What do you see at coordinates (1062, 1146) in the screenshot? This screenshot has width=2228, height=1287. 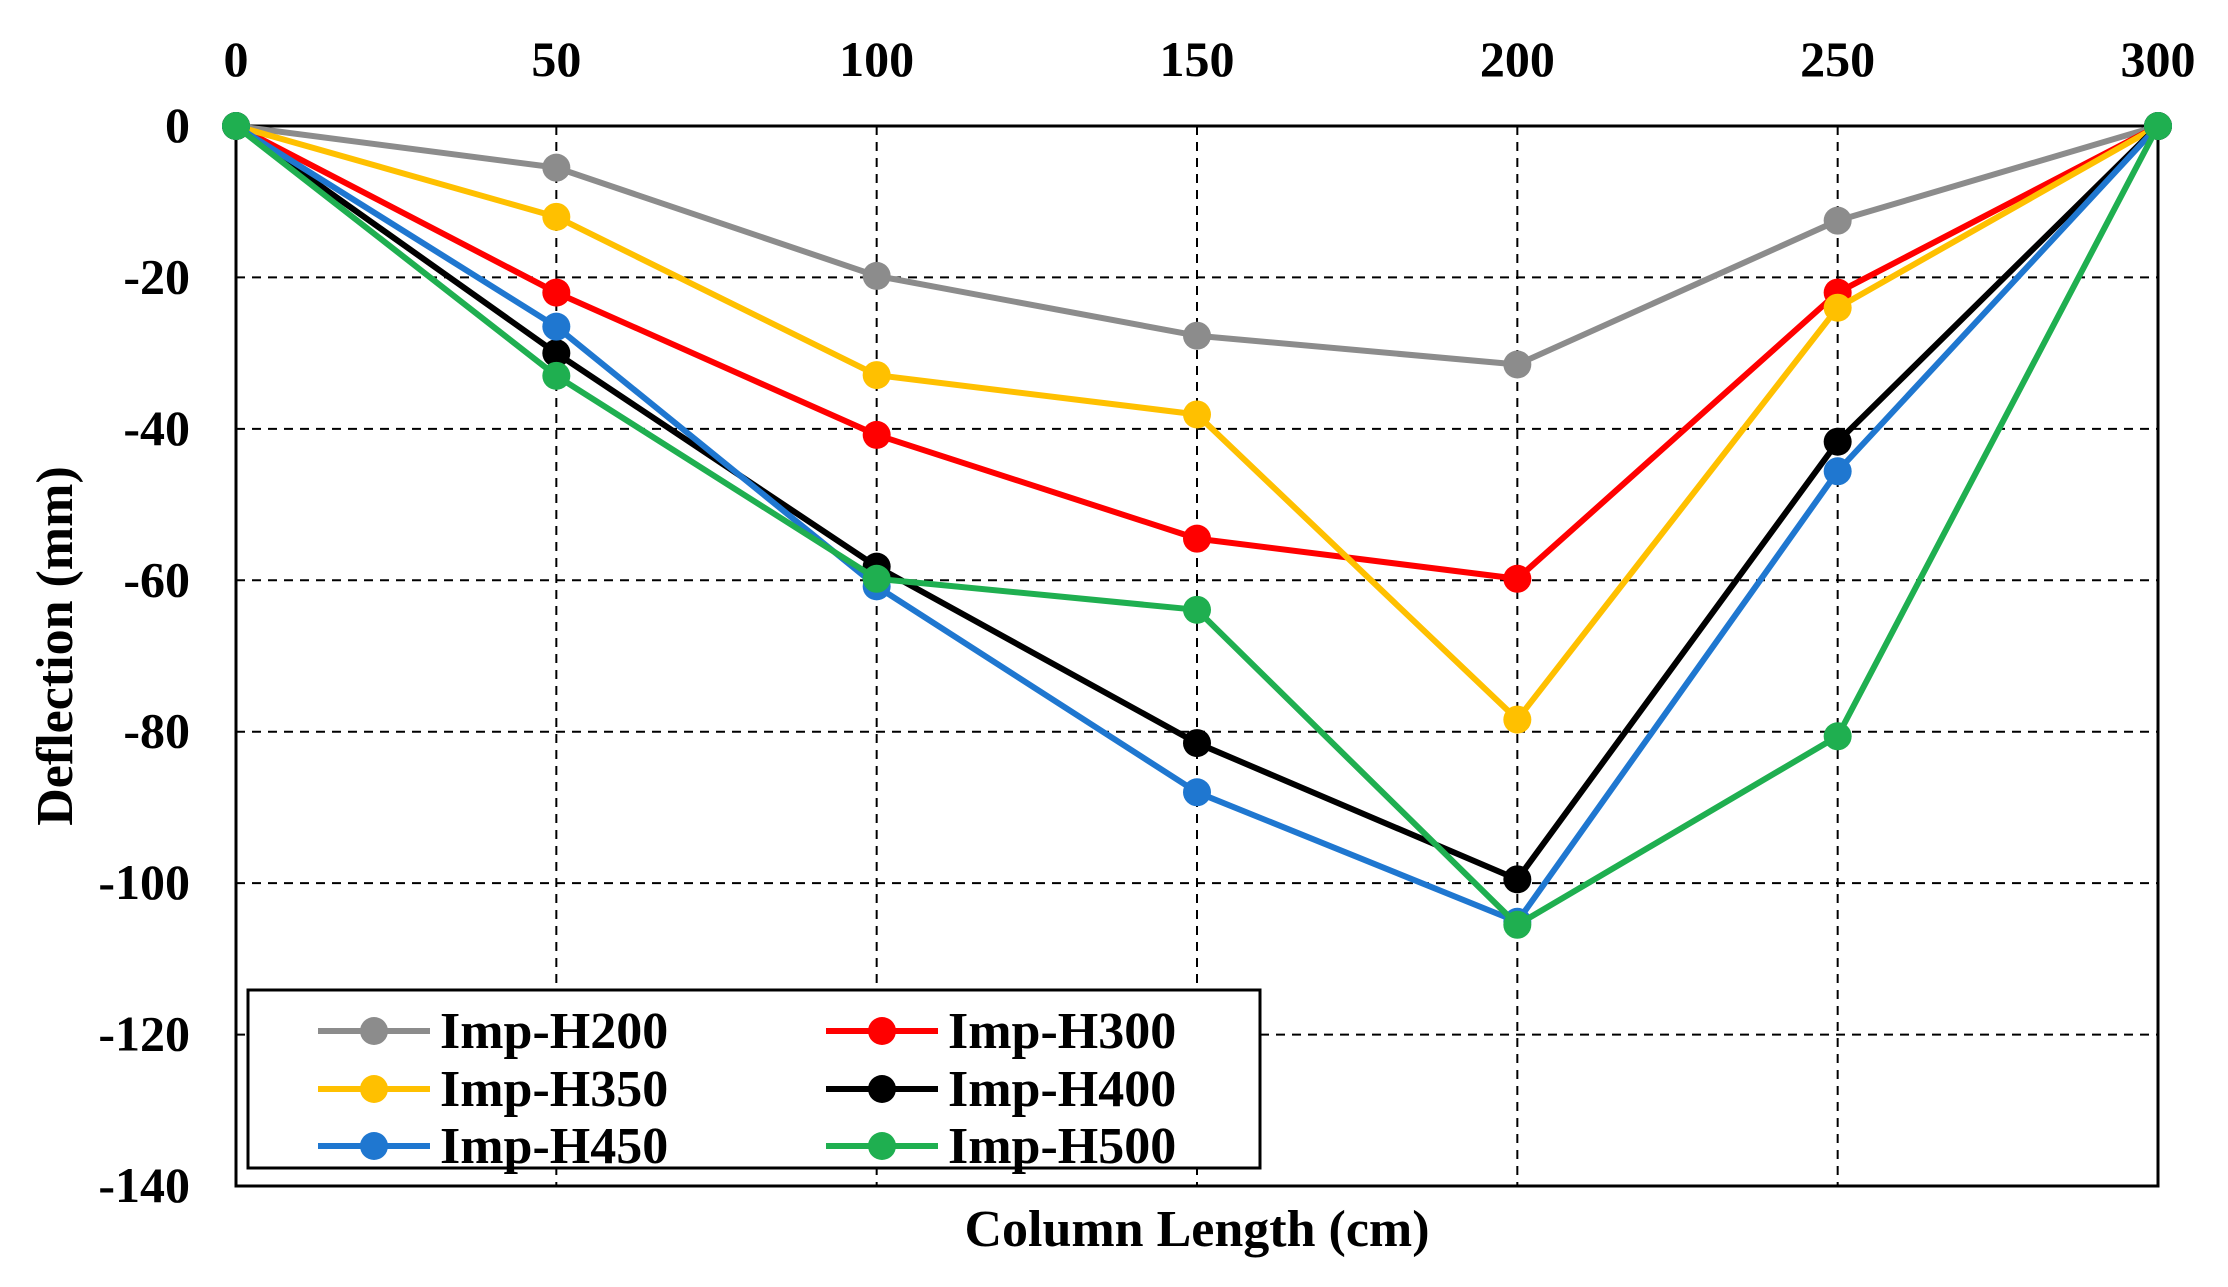 I see `legend-label: Imp-H500` at bounding box center [1062, 1146].